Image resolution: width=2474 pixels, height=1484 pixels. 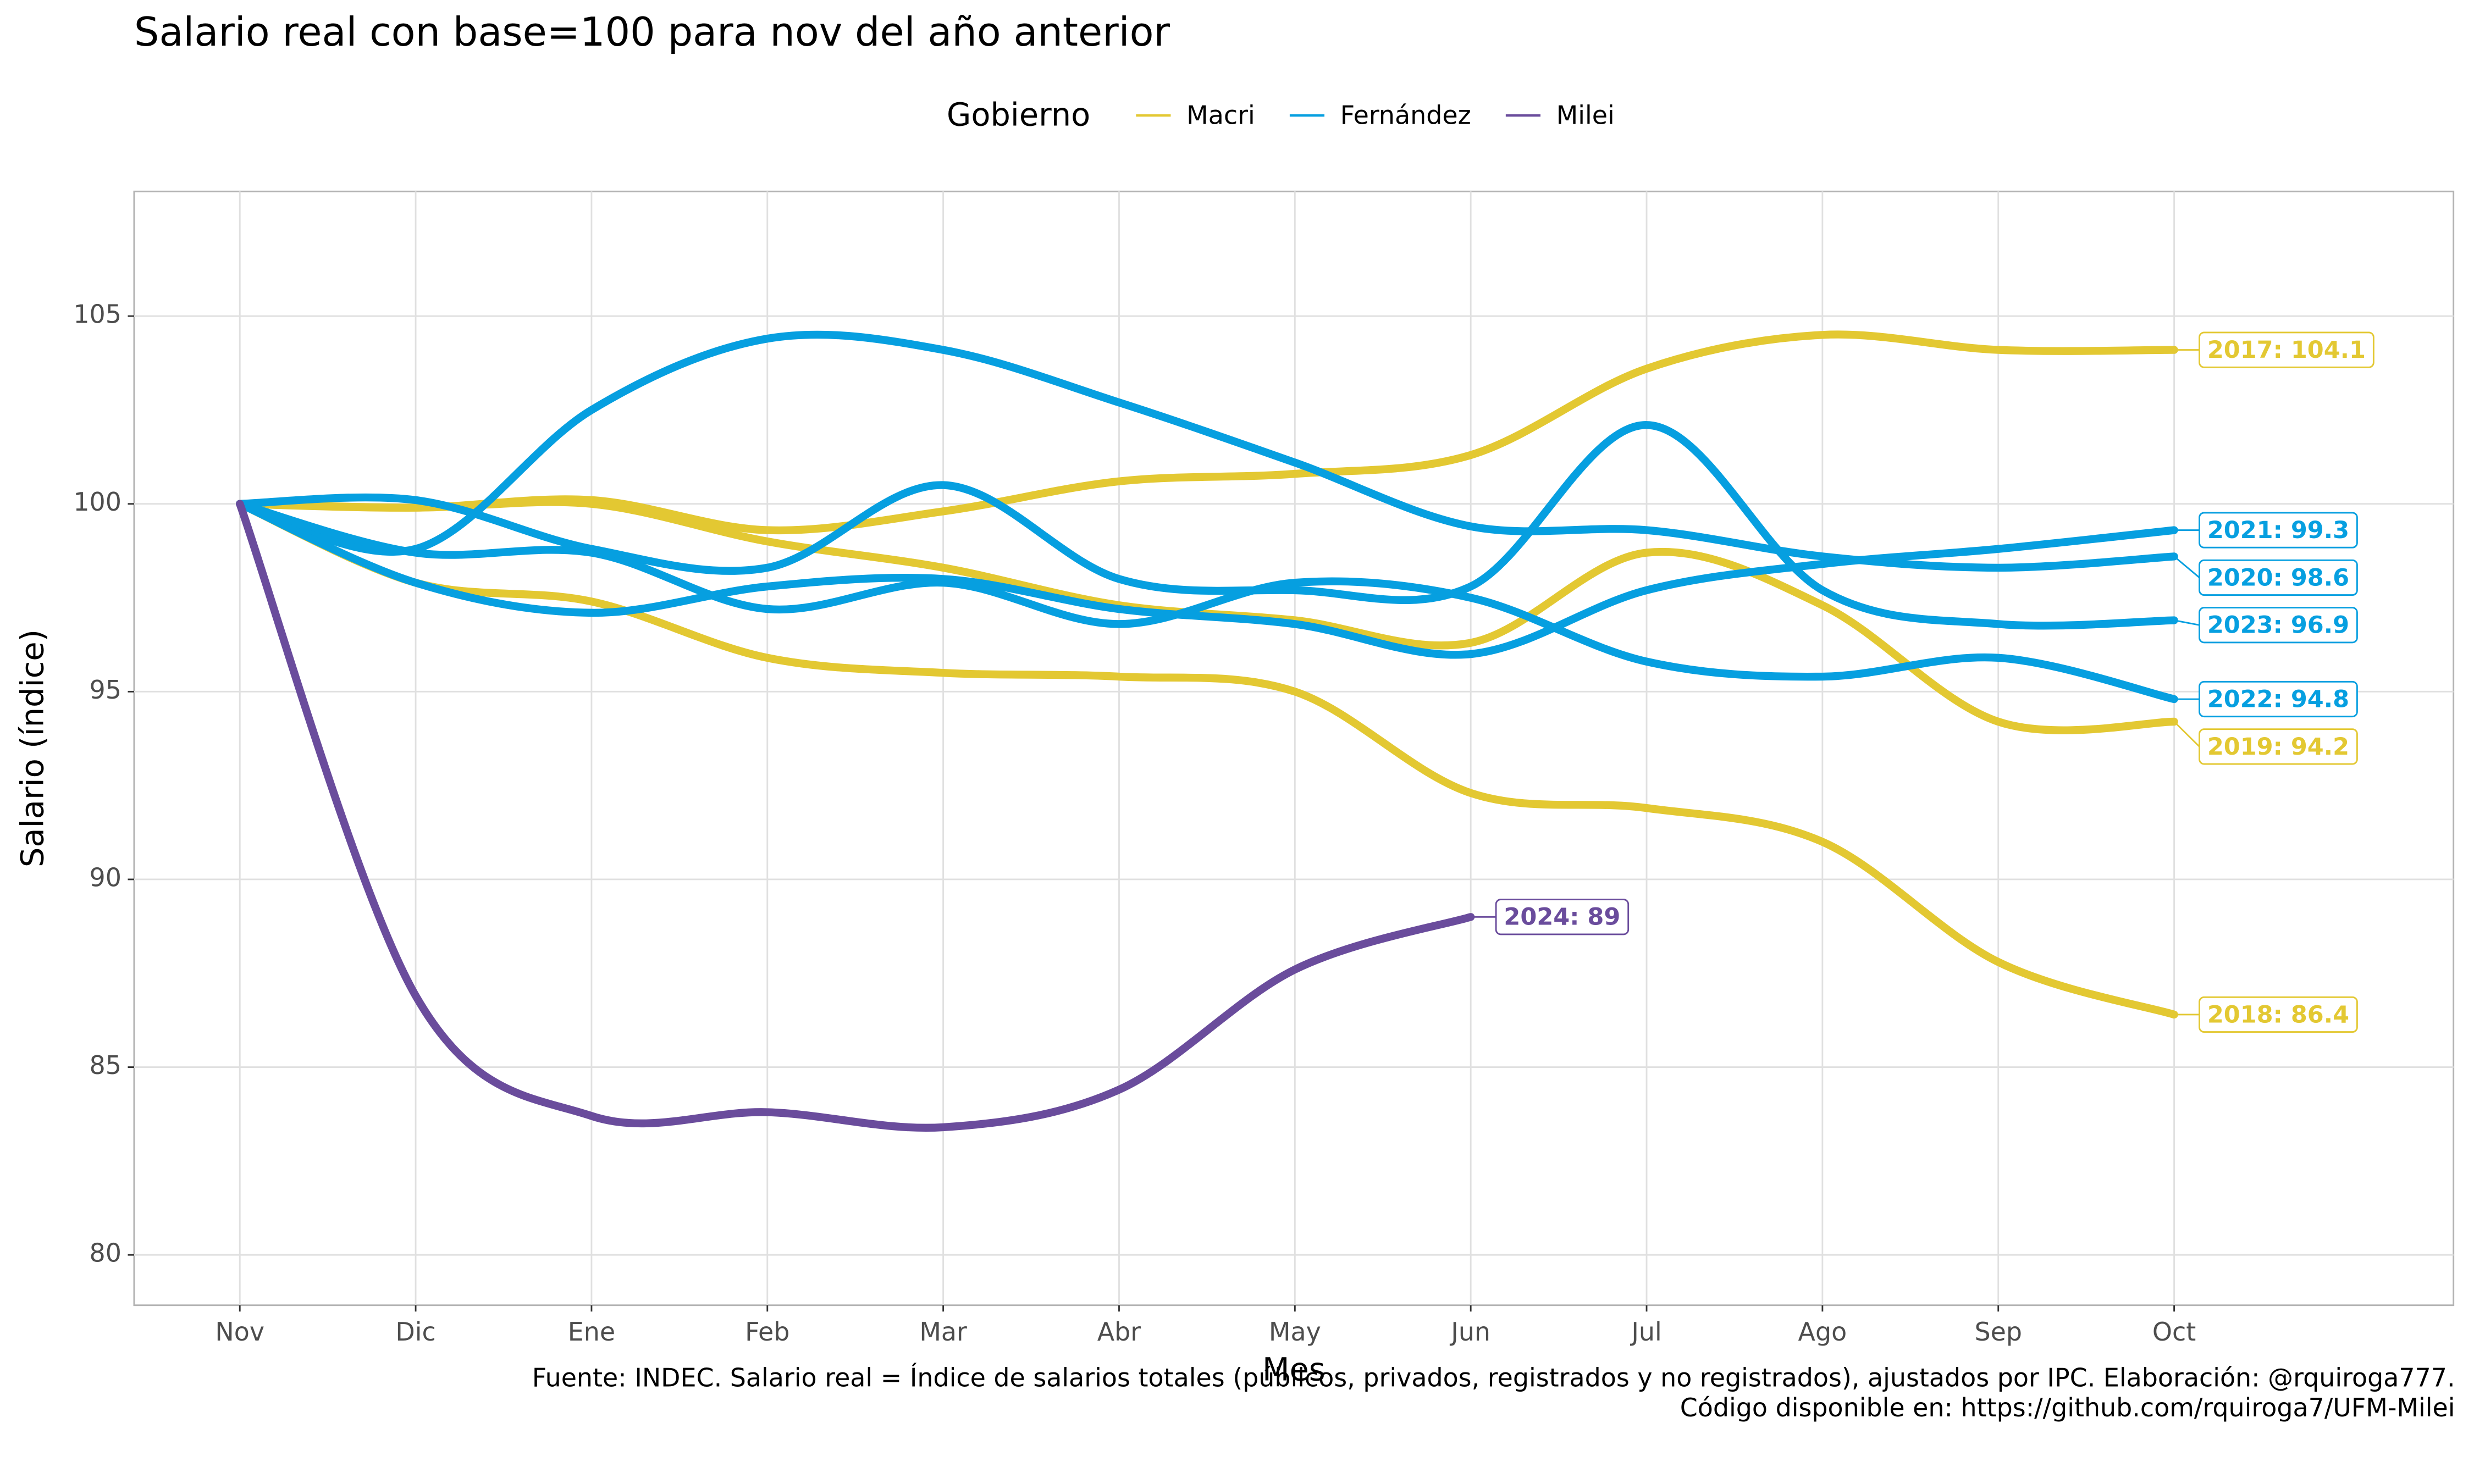 What do you see at coordinates (415, 1332) in the screenshot?
I see `x-tick-label: Dic` at bounding box center [415, 1332].